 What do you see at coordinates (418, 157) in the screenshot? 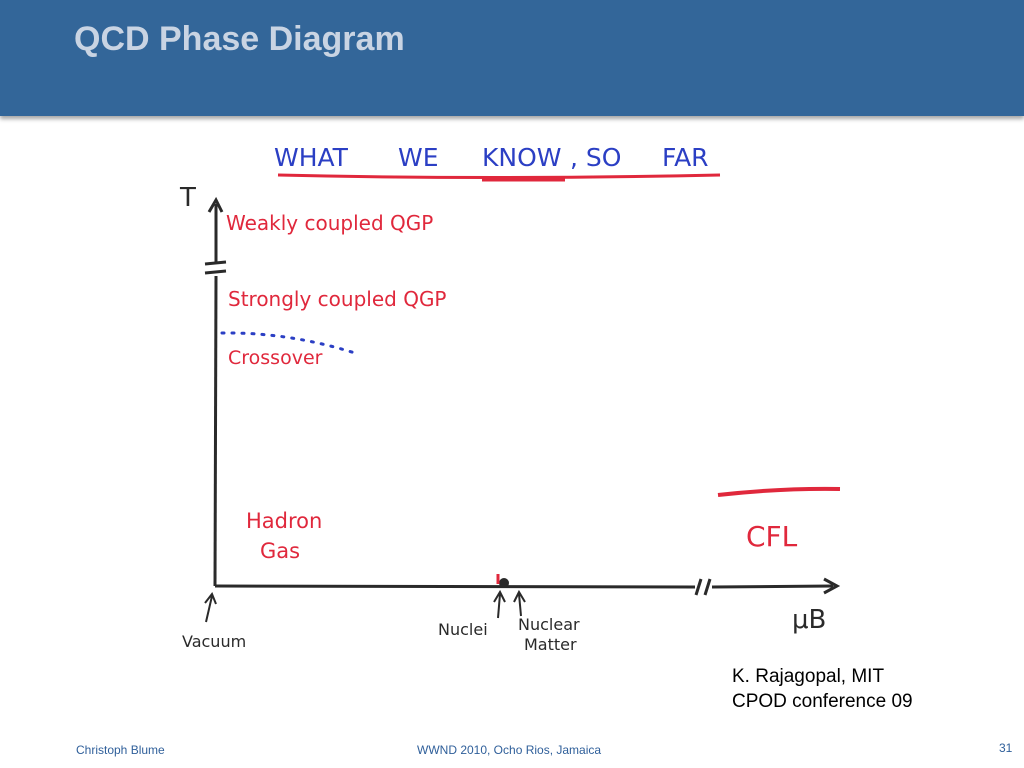
I see `heading-word-we: WE` at bounding box center [418, 157].